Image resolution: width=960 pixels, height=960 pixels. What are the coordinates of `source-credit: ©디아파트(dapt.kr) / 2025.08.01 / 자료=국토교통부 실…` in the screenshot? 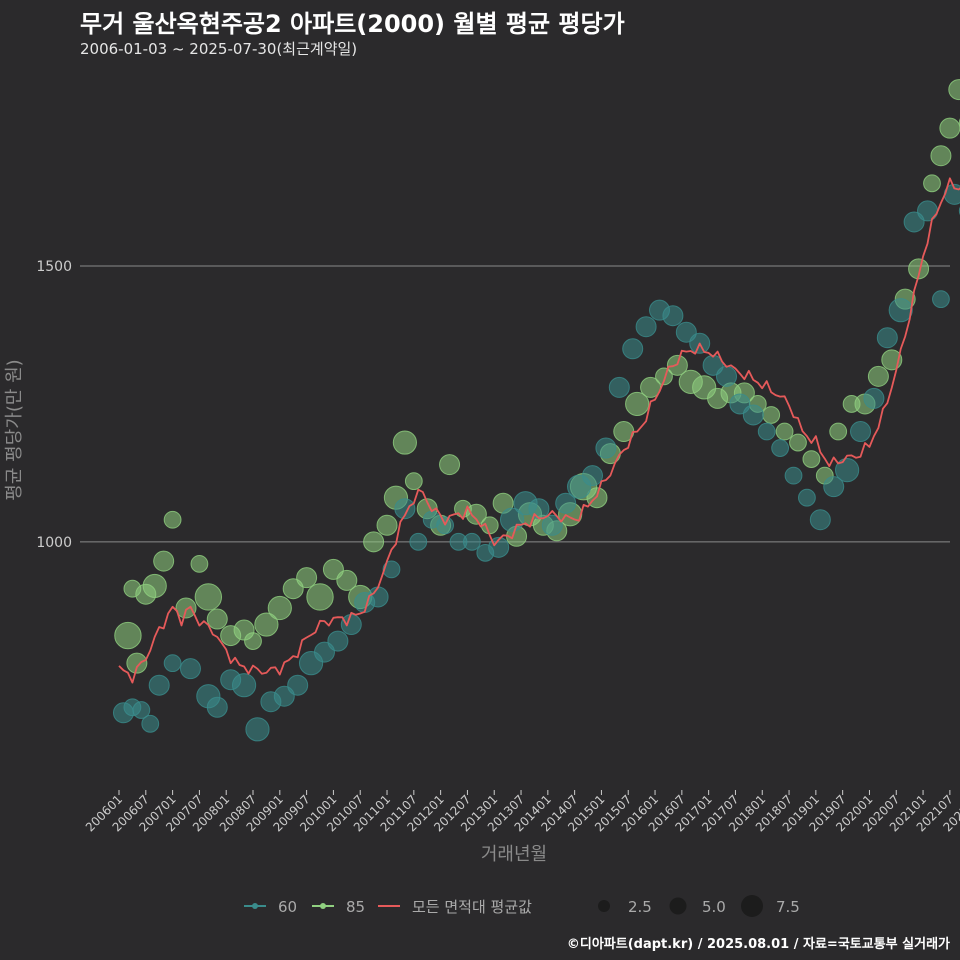 It's located at (758, 944).